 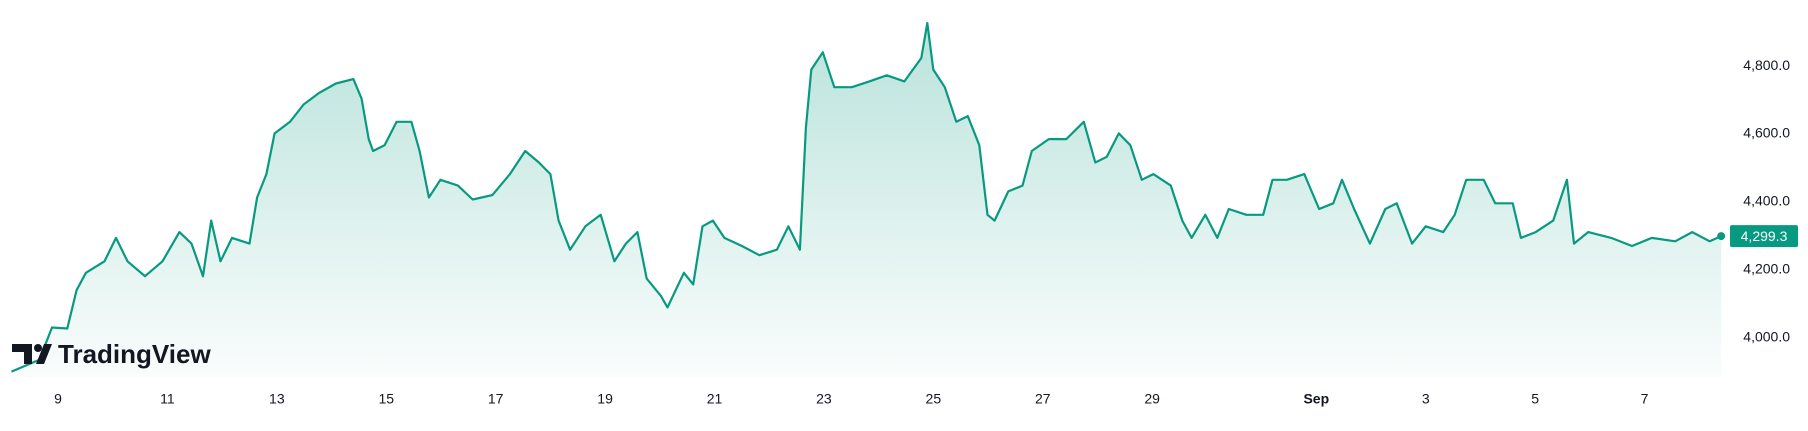 I want to click on y-tick-label: 4,000.0, so click(x=1766, y=336).